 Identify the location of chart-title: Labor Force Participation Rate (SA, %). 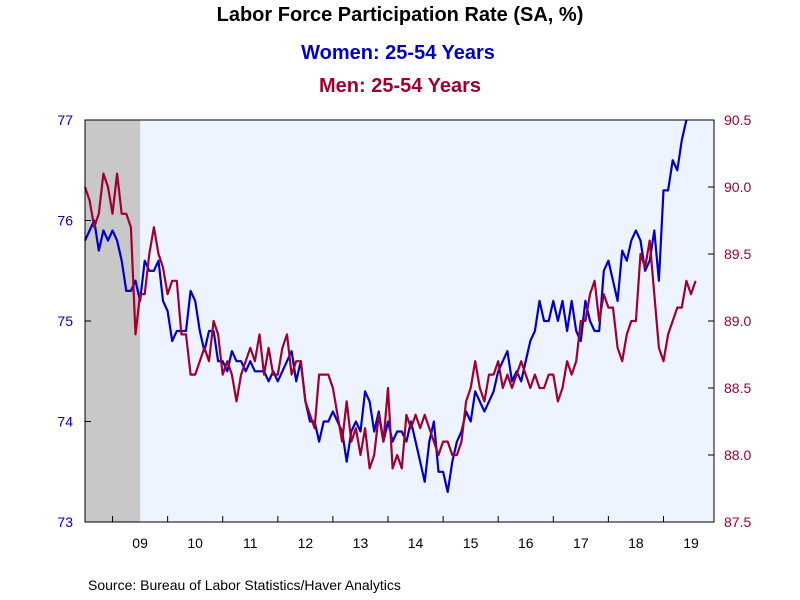
(400, 15).